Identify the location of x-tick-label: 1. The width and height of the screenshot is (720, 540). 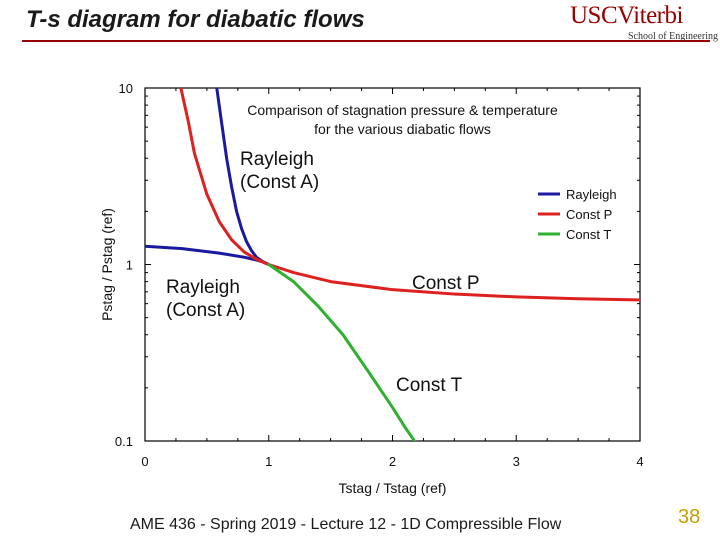
(268, 461).